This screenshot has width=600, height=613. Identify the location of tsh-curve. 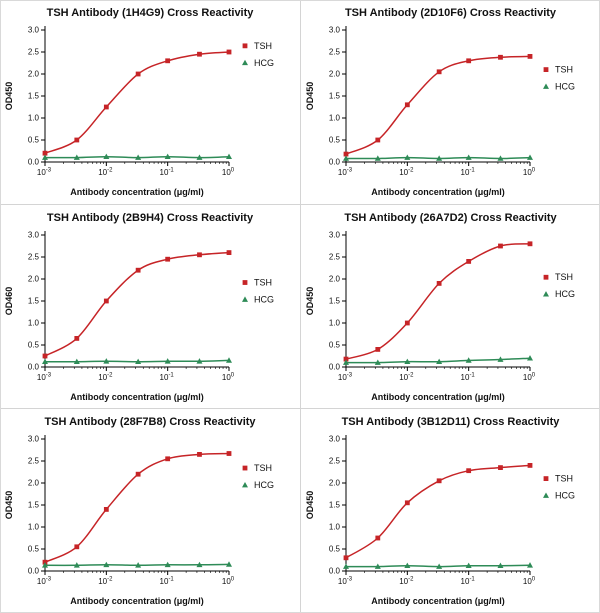
(137, 102).